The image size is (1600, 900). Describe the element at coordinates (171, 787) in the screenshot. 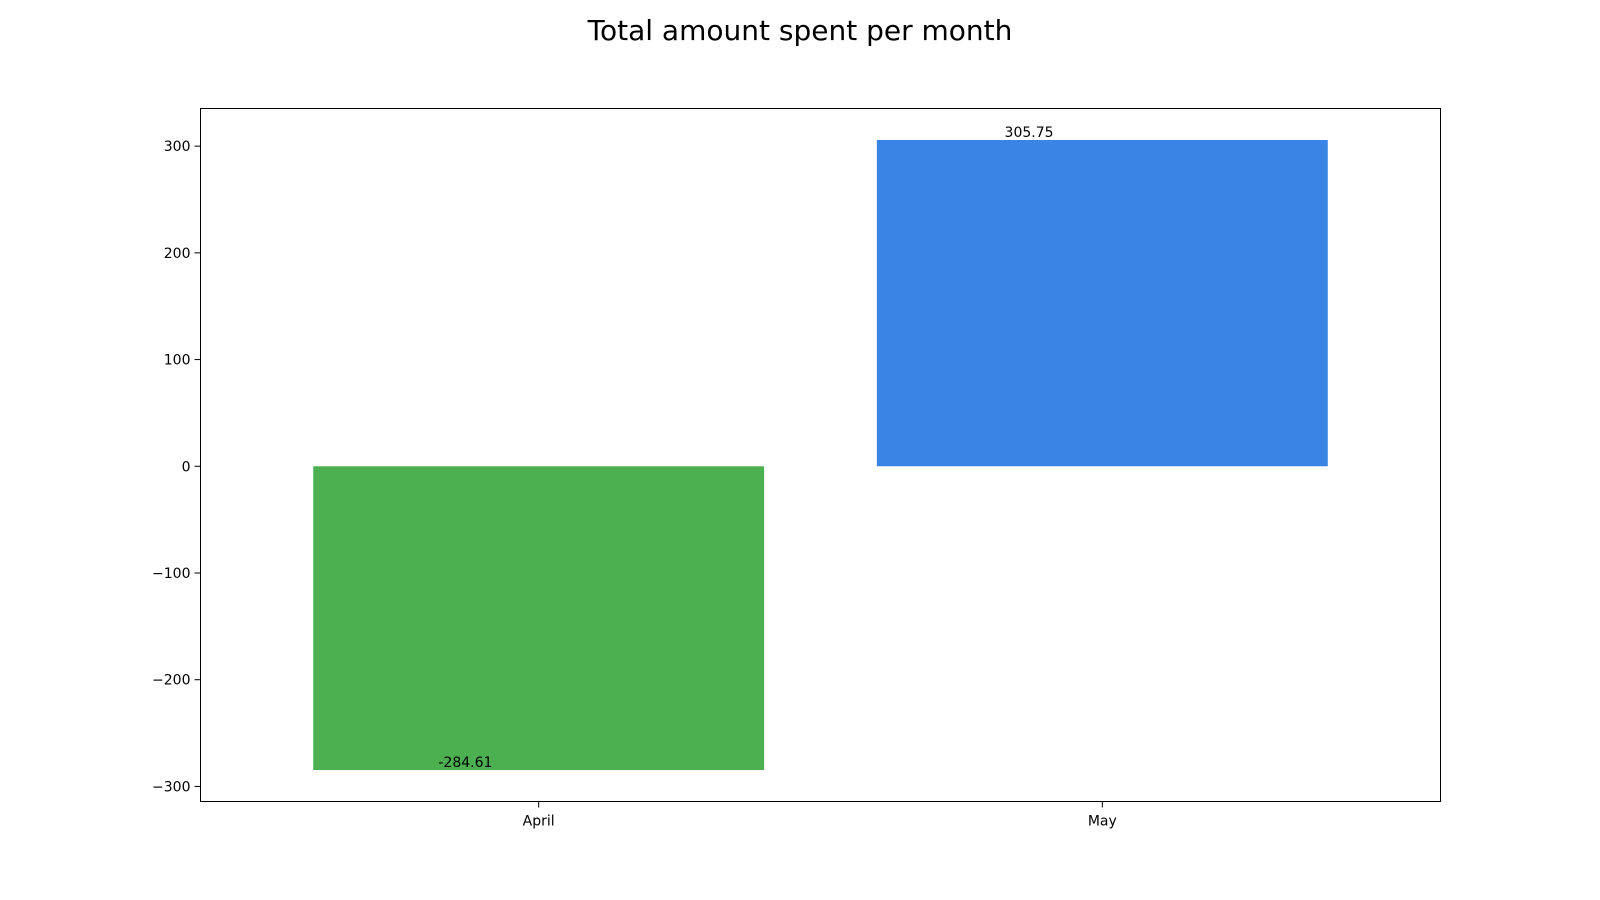

I see `y-tick-label: −300` at that location.